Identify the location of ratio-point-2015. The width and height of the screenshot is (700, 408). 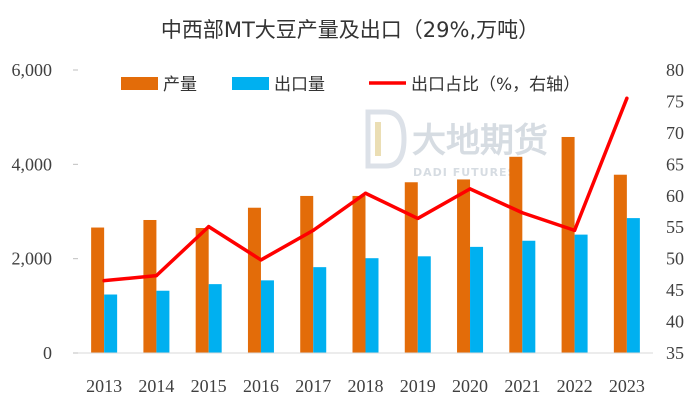
(209, 226).